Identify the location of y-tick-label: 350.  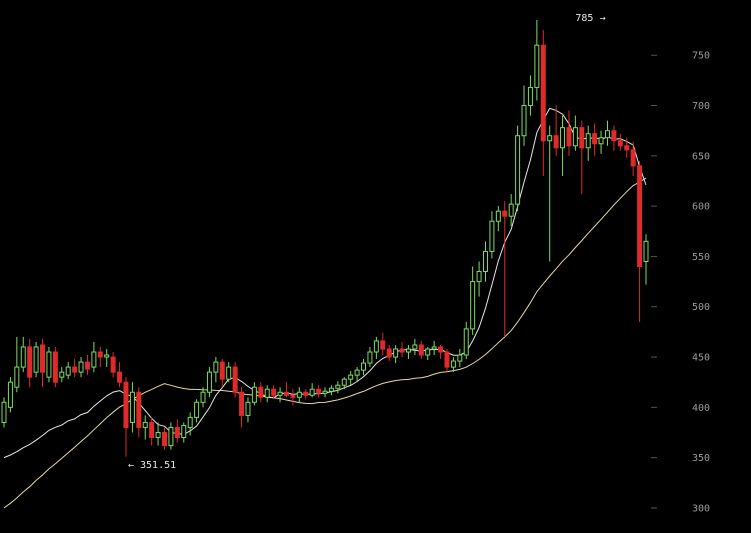
(701, 458).